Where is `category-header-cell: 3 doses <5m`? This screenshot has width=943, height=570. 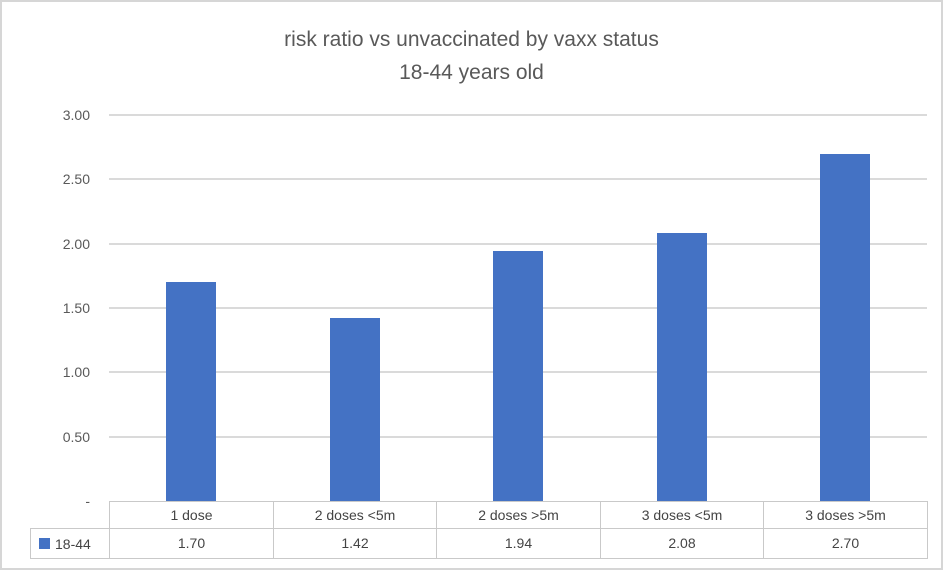 category-header-cell: 3 doses <5m is located at coordinates (682, 515).